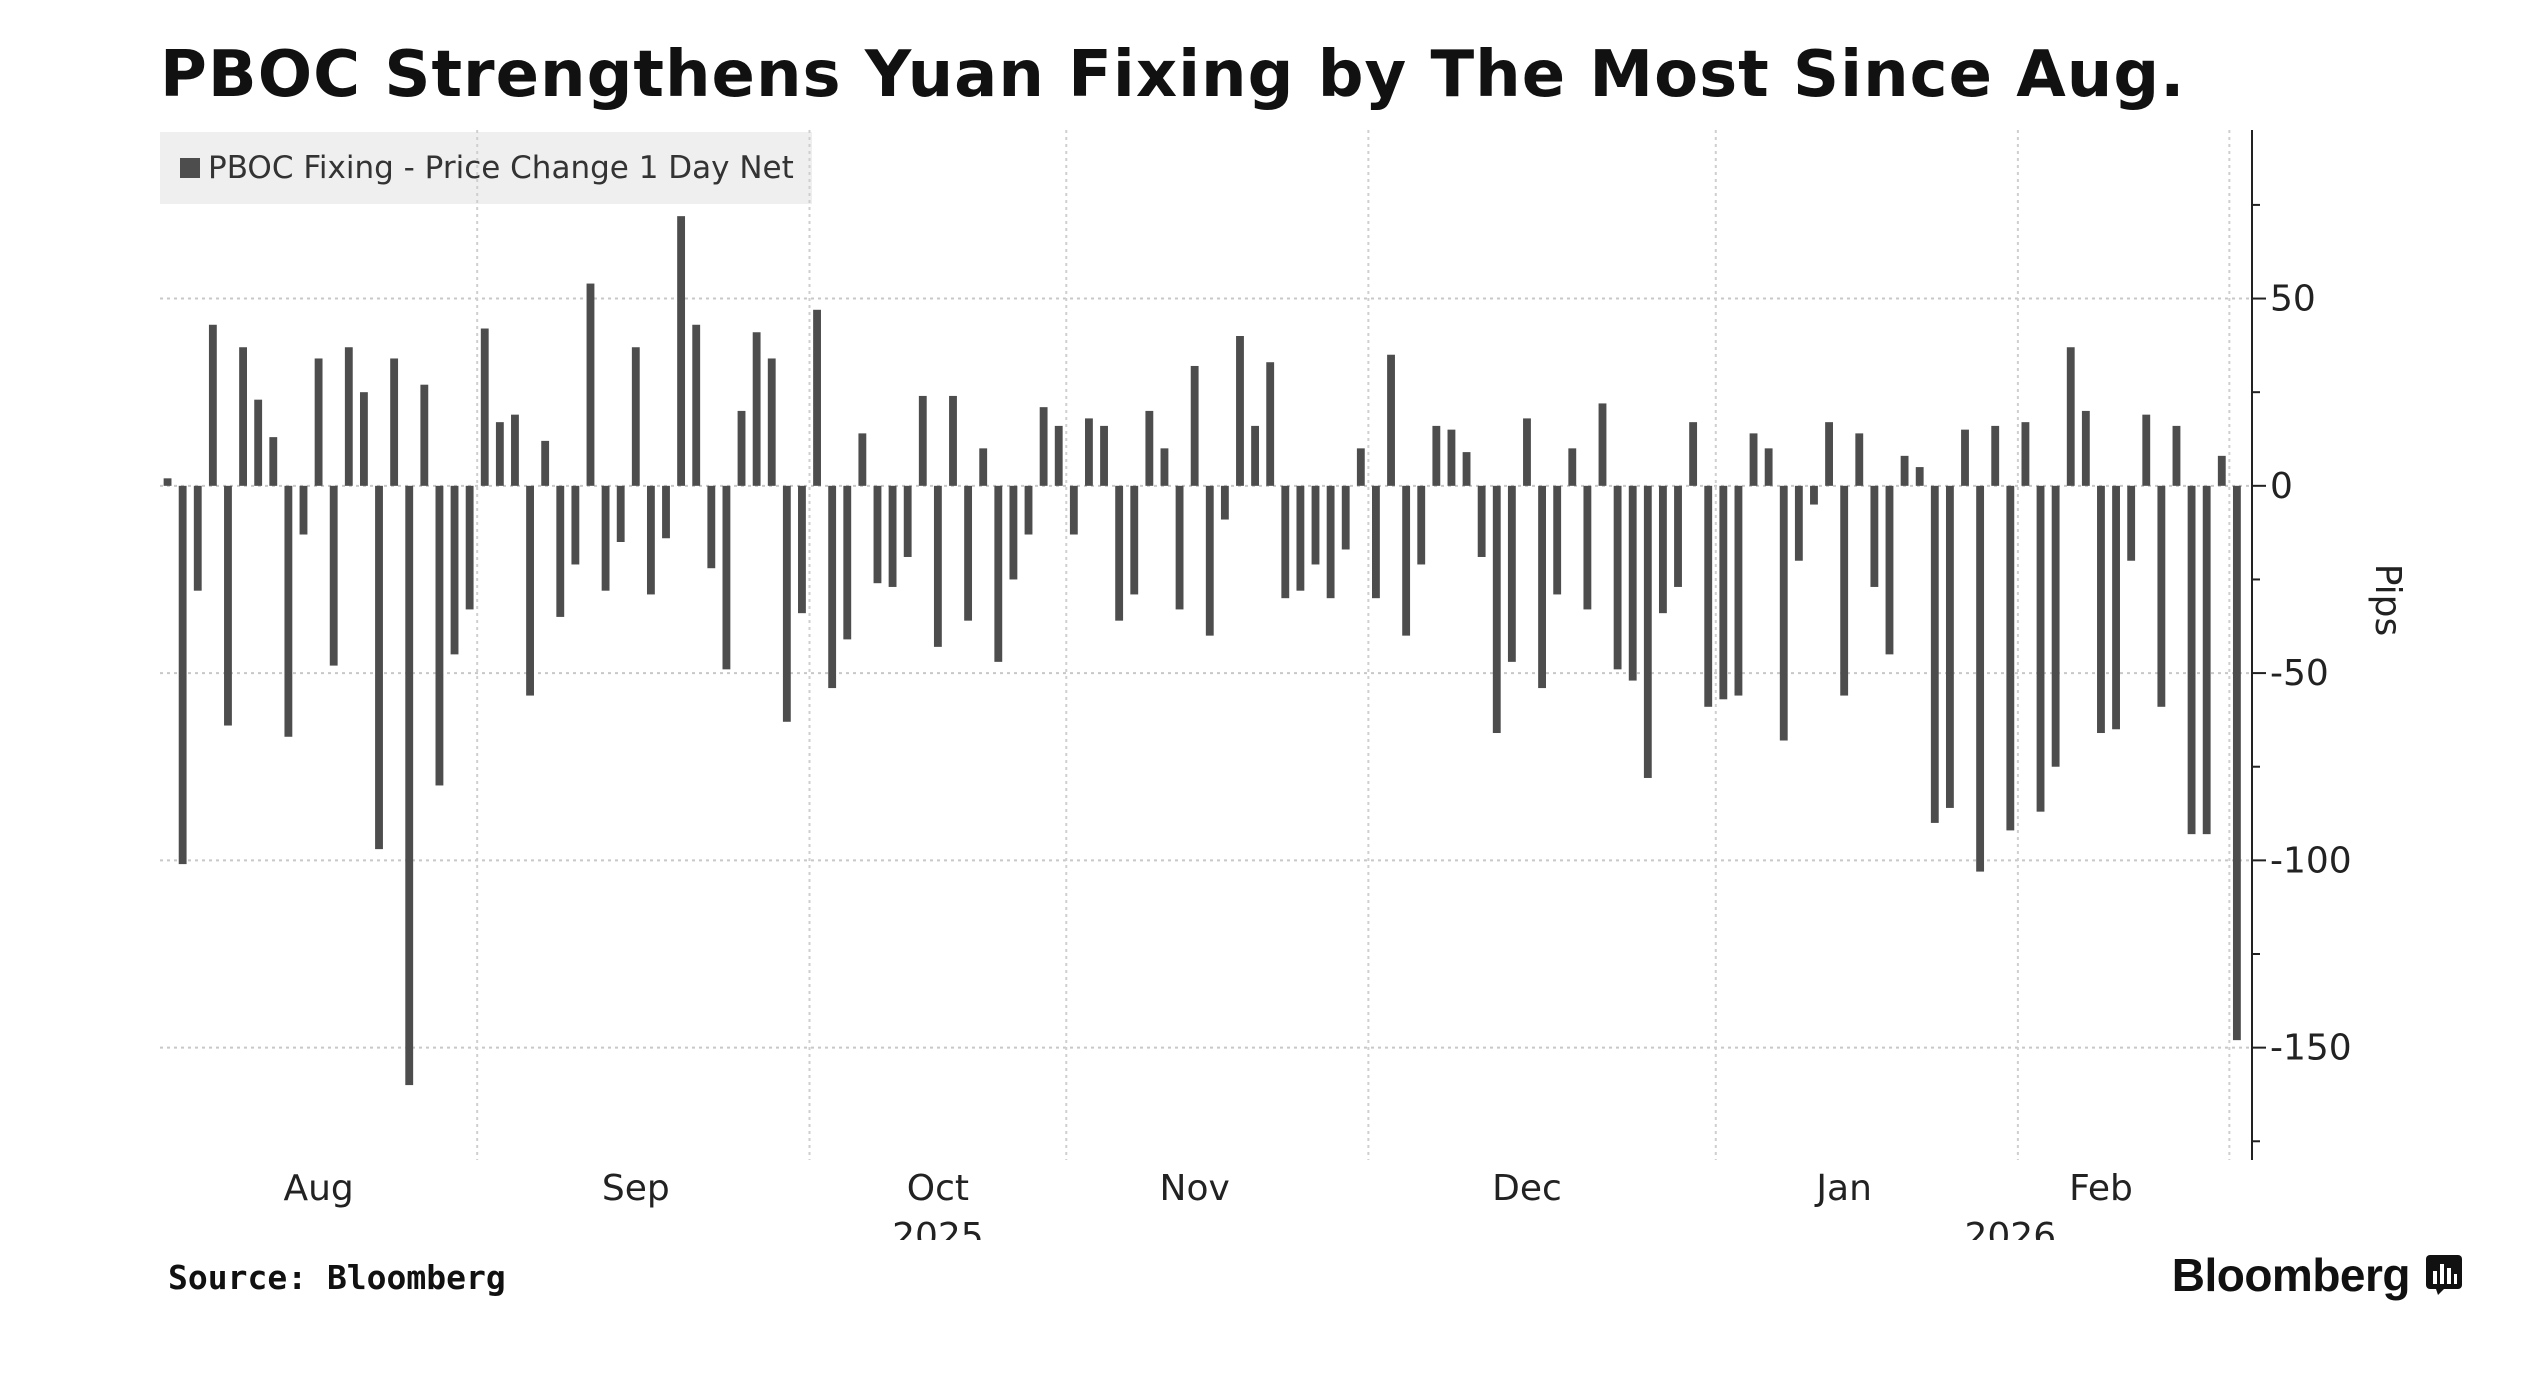 The image size is (2542, 1400). What do you see at coordinates (2291, 1275) in the screenshot?
I see `brand-wordmark: Bloomberg` at bounding box center [2291, 1275].